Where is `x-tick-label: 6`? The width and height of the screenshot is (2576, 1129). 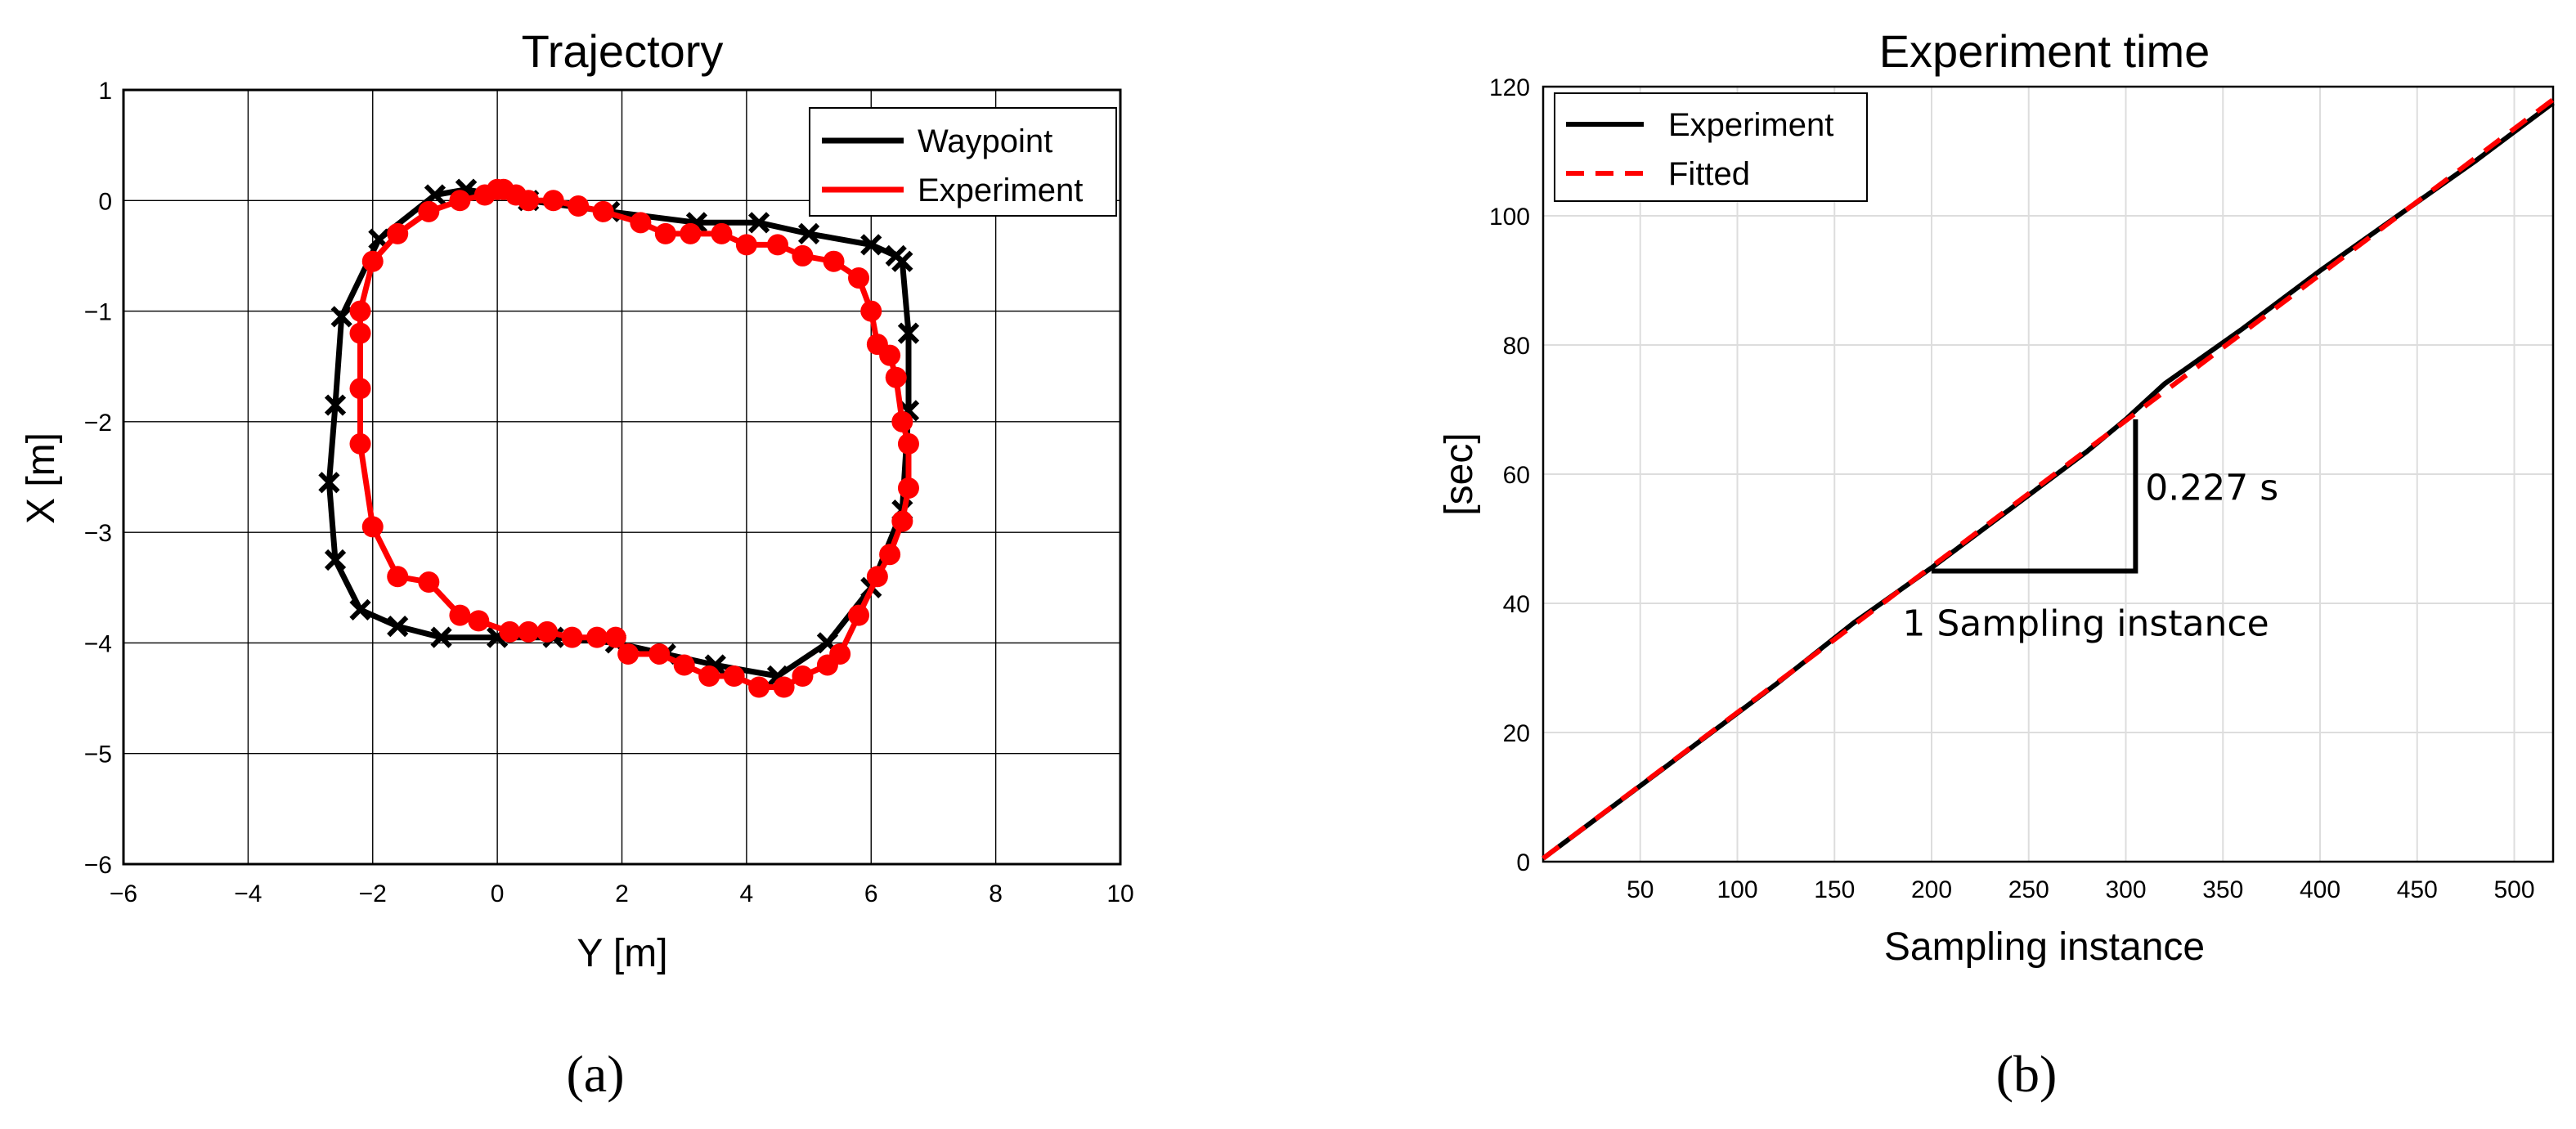 x-tick-label: 6 is located at coordinates (871, 893).